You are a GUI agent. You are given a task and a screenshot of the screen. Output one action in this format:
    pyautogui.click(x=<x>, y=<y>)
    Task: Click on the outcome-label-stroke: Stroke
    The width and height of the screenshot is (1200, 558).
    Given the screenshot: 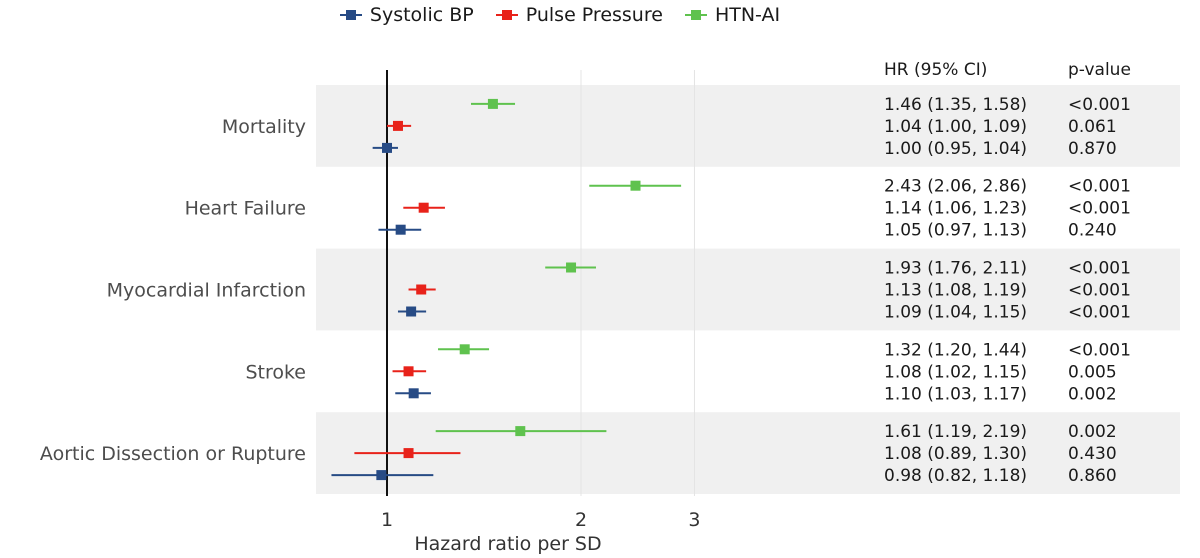 What is the action you would take?
    pyautogui.click(x=275, y=372)
    